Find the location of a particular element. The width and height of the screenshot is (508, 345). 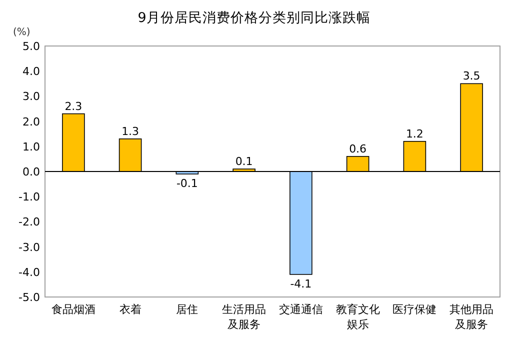

y-tick-label: 4.0 is located at coordinates (31, 71).